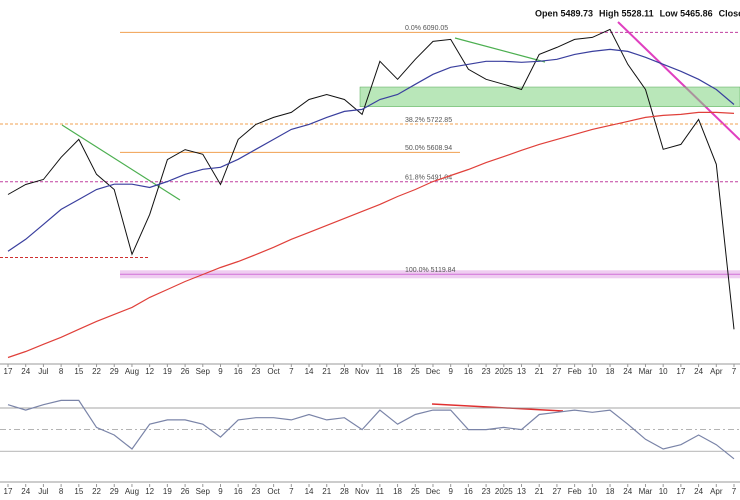 The height and width of the screenshot is (500, 740). Describe the element at coordinates (430, 270) in the screenshot. I see `level-label: 100.0% 5119.84` at that location.